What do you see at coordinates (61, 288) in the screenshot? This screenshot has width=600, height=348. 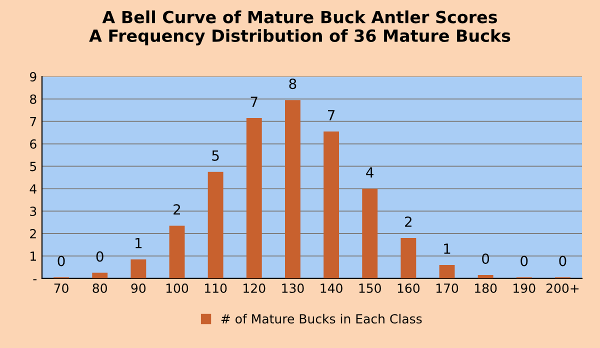 I see `x-tick-label: 70` at bounding box center [61, 288].